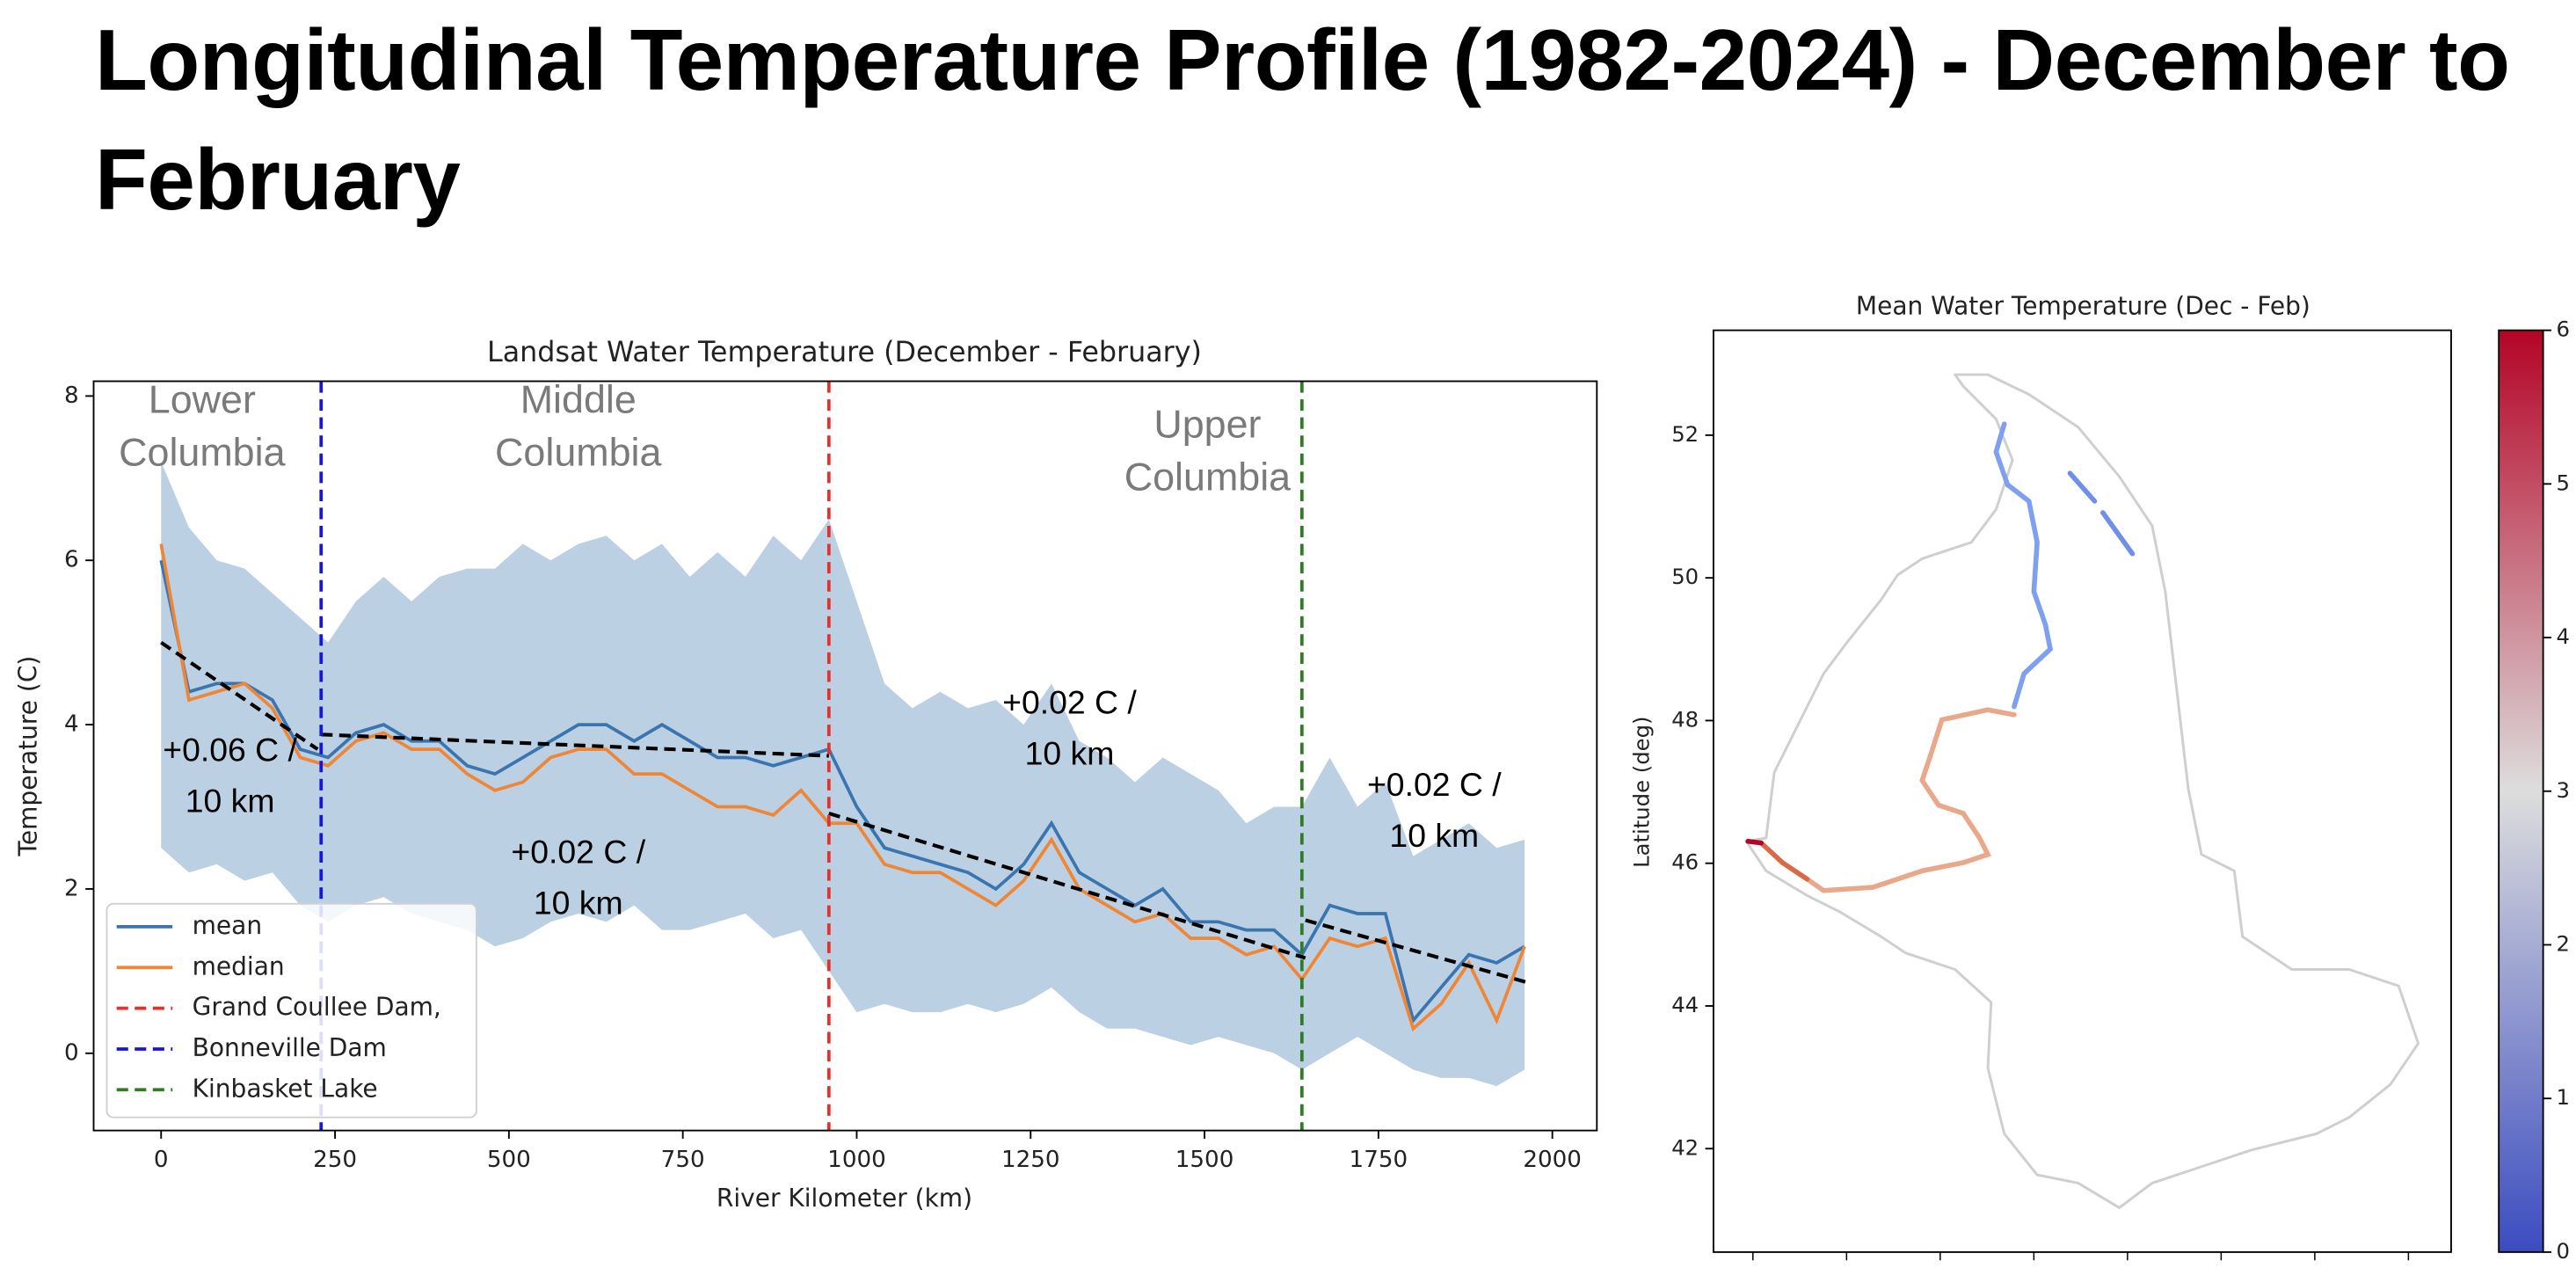  What do you see at coordinates (683, 1160) in the screenshot?
I see `x-tick-label: 750` at bounding box center [683, 1160].